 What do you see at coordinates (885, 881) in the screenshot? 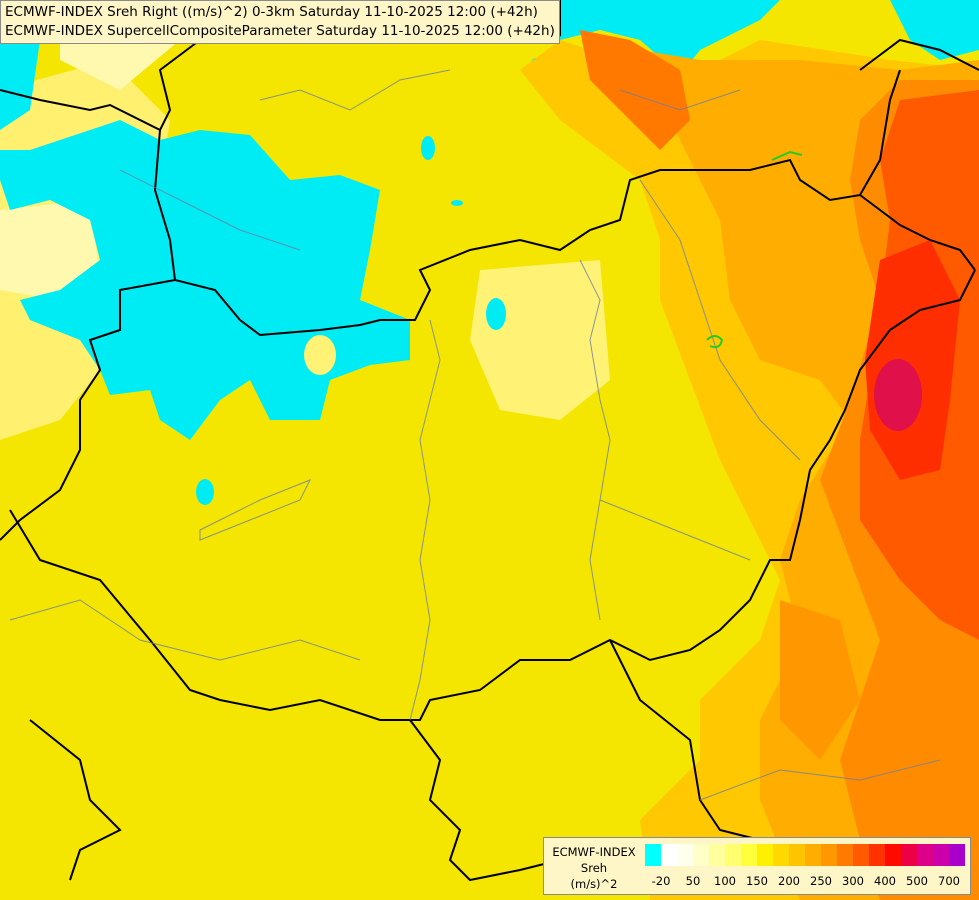
I see `legend-tick-label: 400` at bounding box center [885, 881].